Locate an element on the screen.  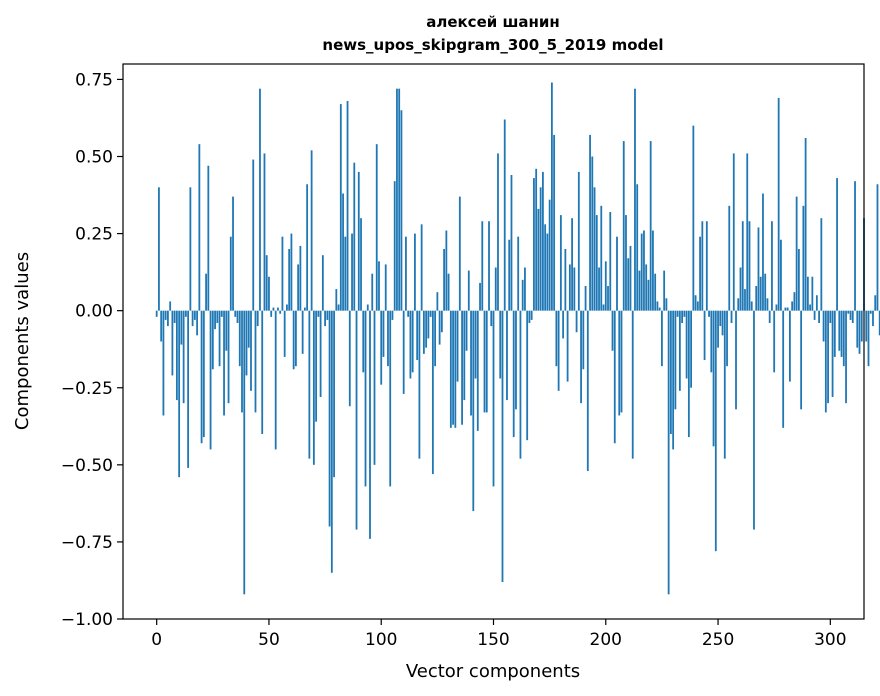
y-tick-label: 0.50 is located at coordinates (94, 158).